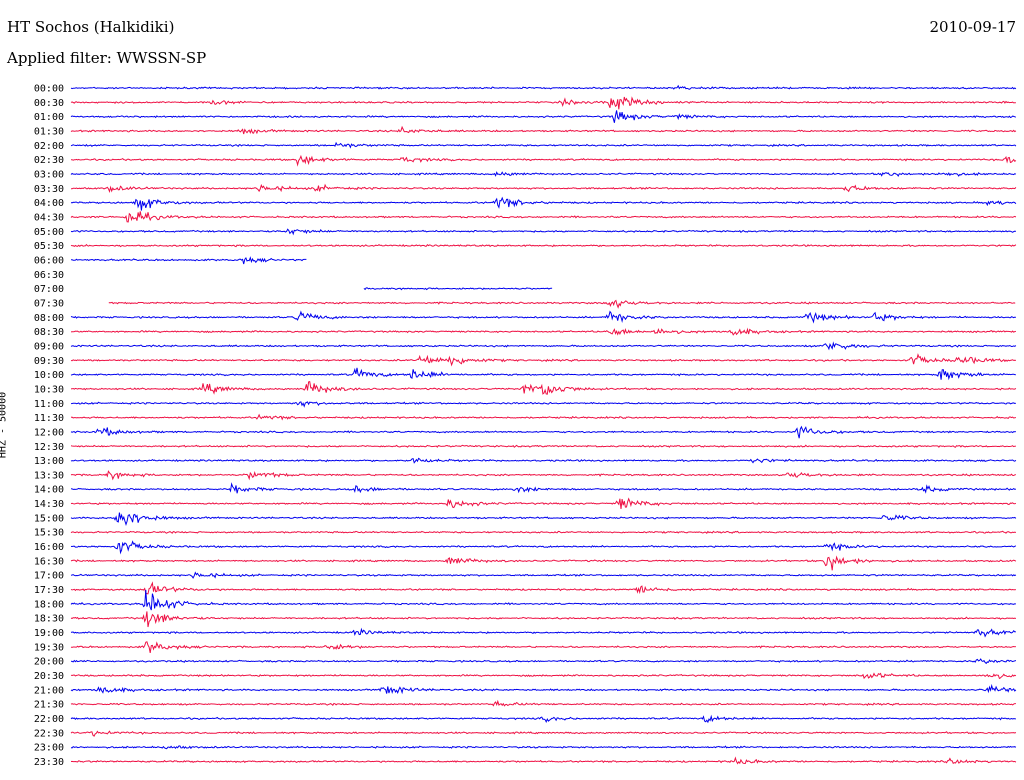  What do you see at coordinates (49, 432) in the screenshot?
I see `time-tick-label: 12:00` at bounding box center [49, 432].